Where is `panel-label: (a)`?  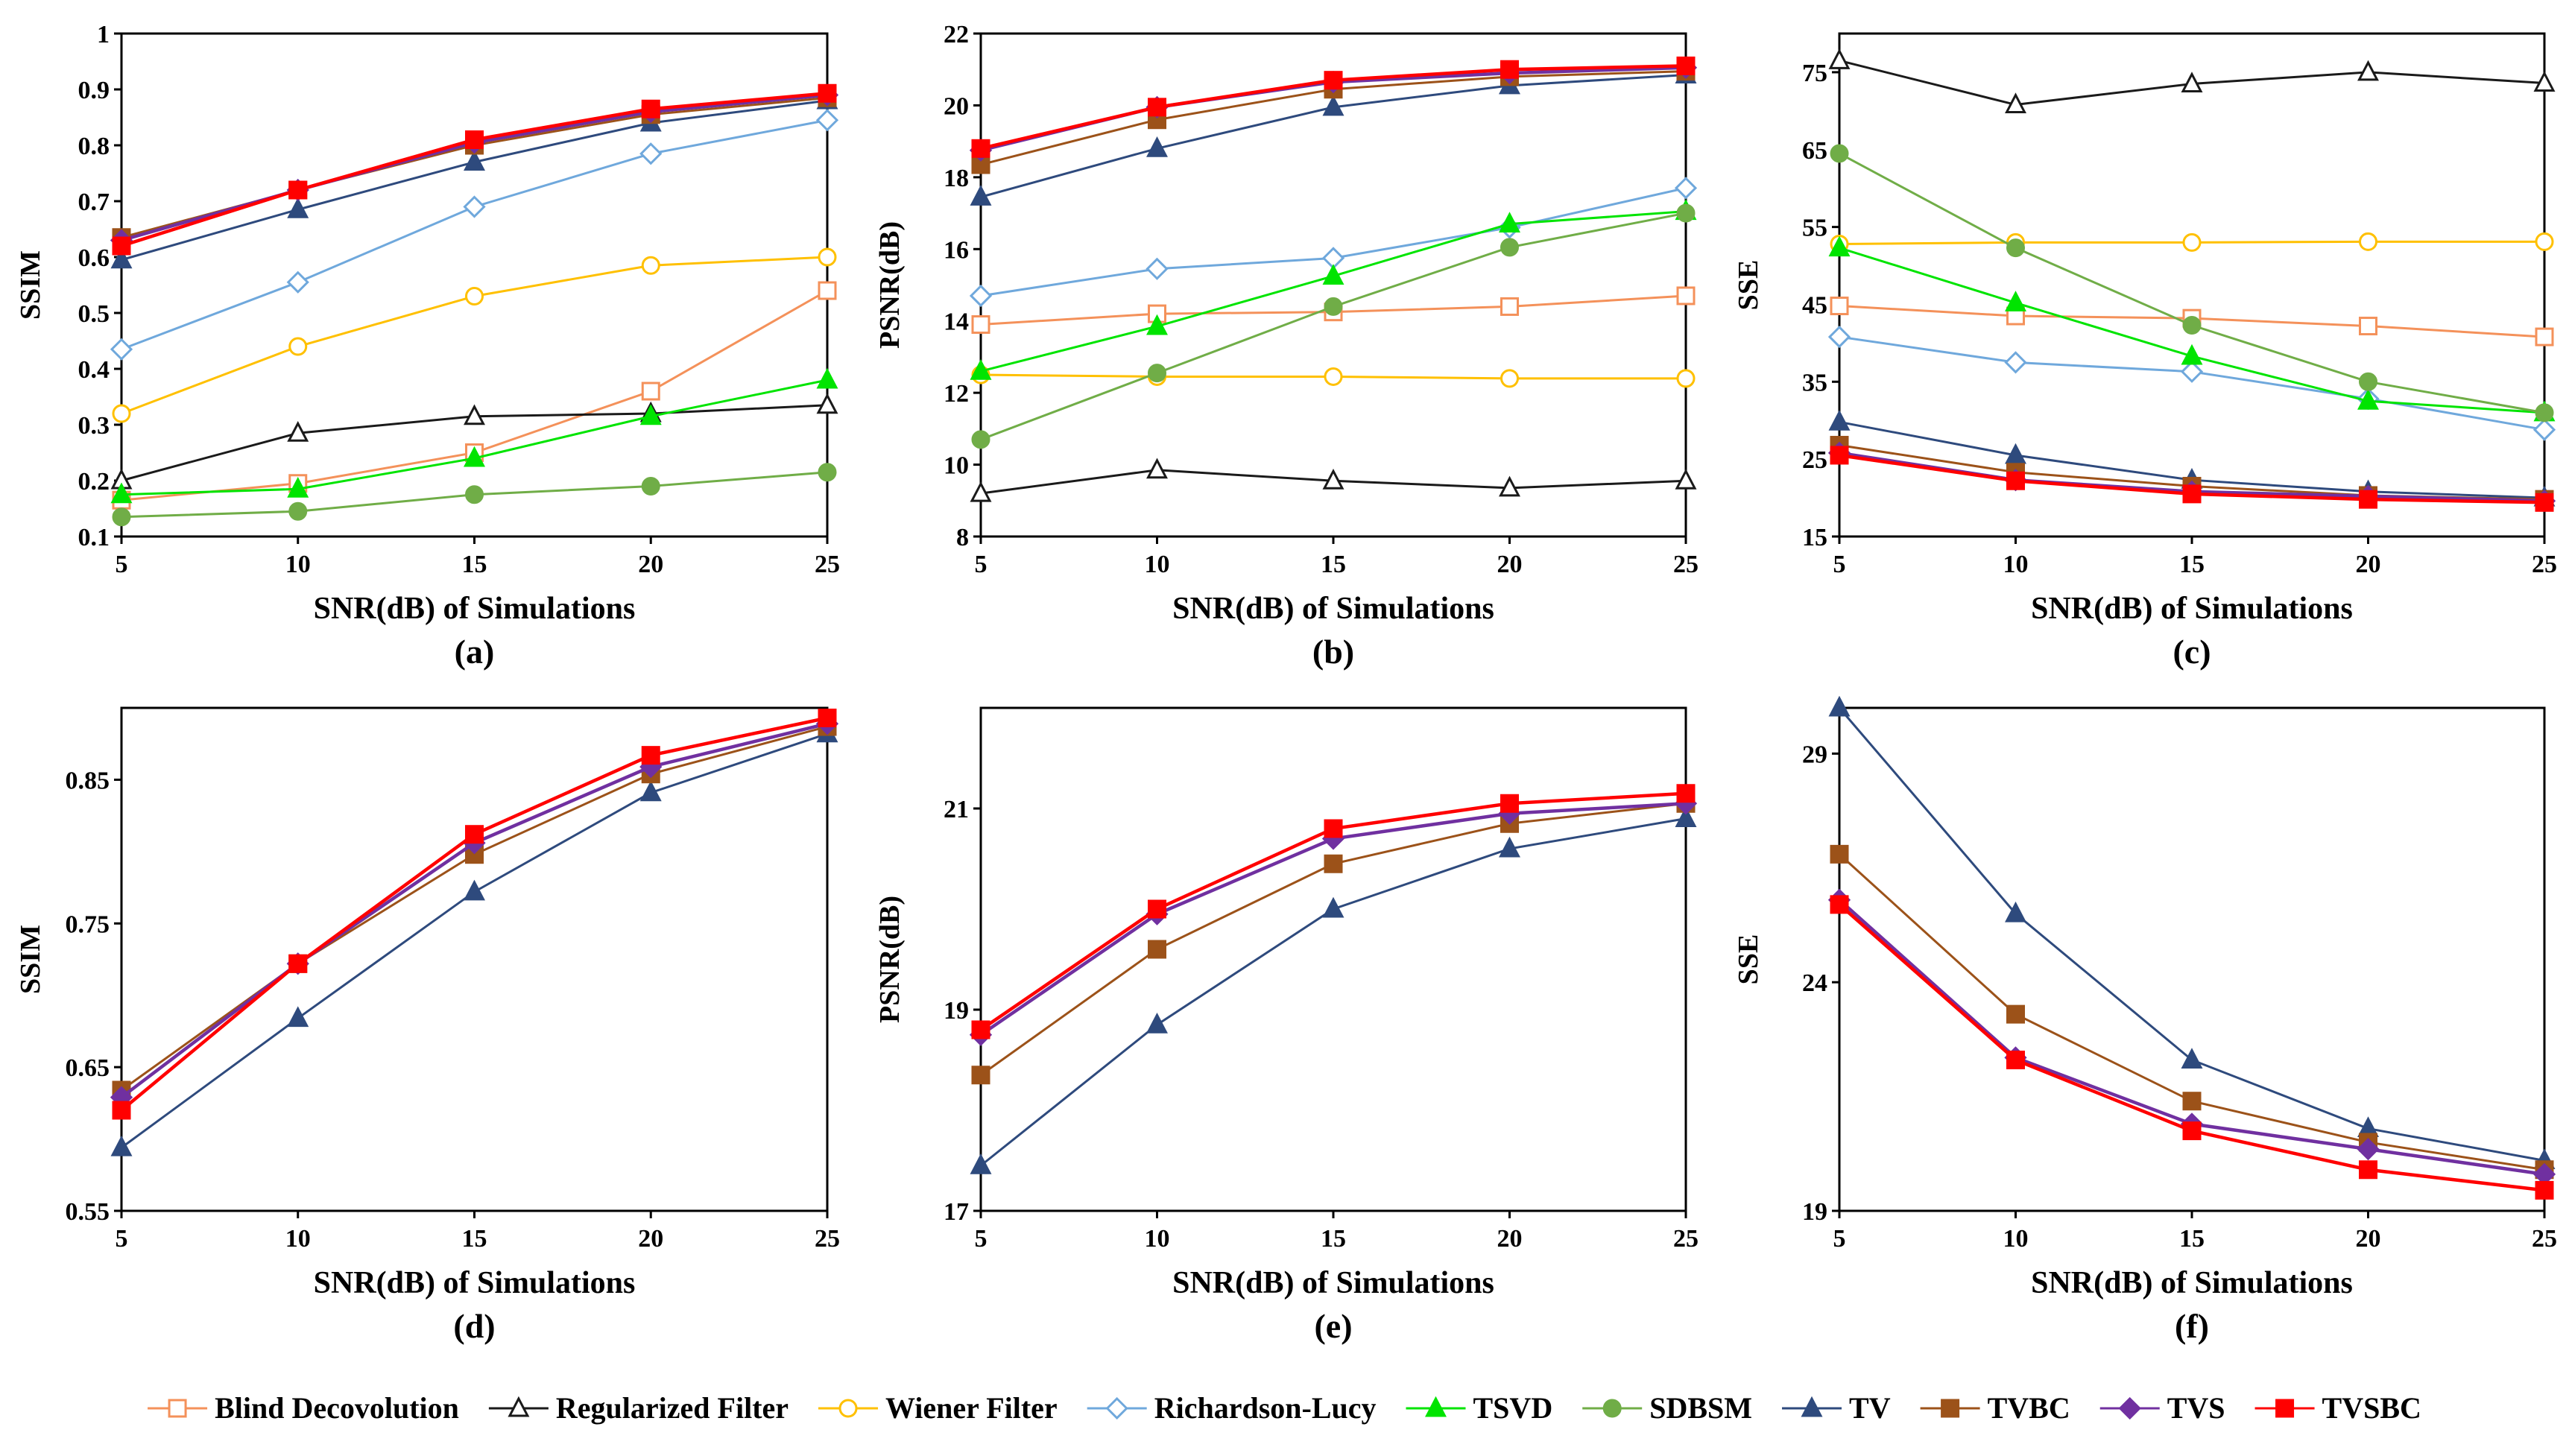 panel-label: (a) is located at coordinates (475, 652).